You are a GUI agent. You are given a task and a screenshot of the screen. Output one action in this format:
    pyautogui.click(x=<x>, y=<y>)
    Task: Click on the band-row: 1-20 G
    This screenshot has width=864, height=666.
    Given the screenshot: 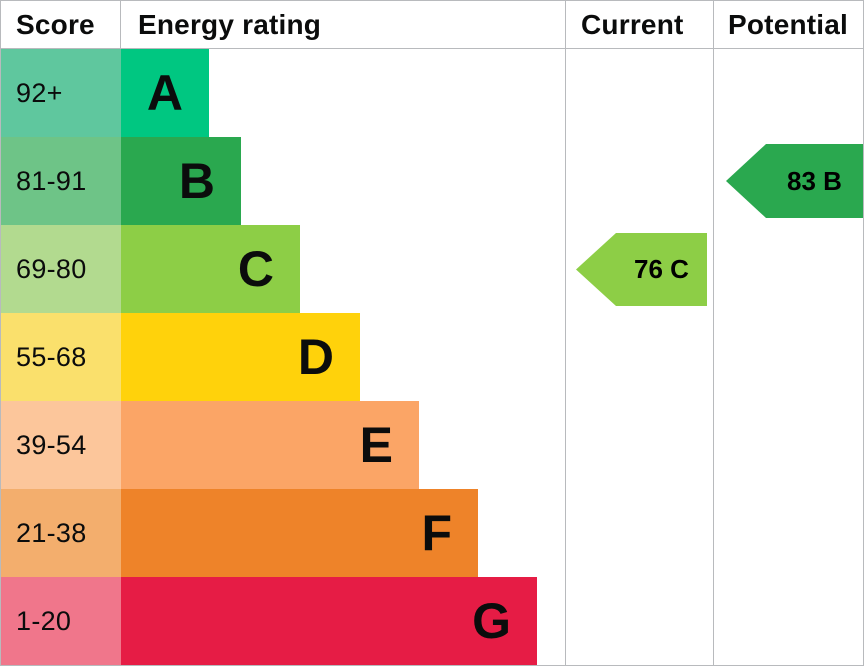 What is the action you would take?
    pyautogui.click(x=432, y=621)
    